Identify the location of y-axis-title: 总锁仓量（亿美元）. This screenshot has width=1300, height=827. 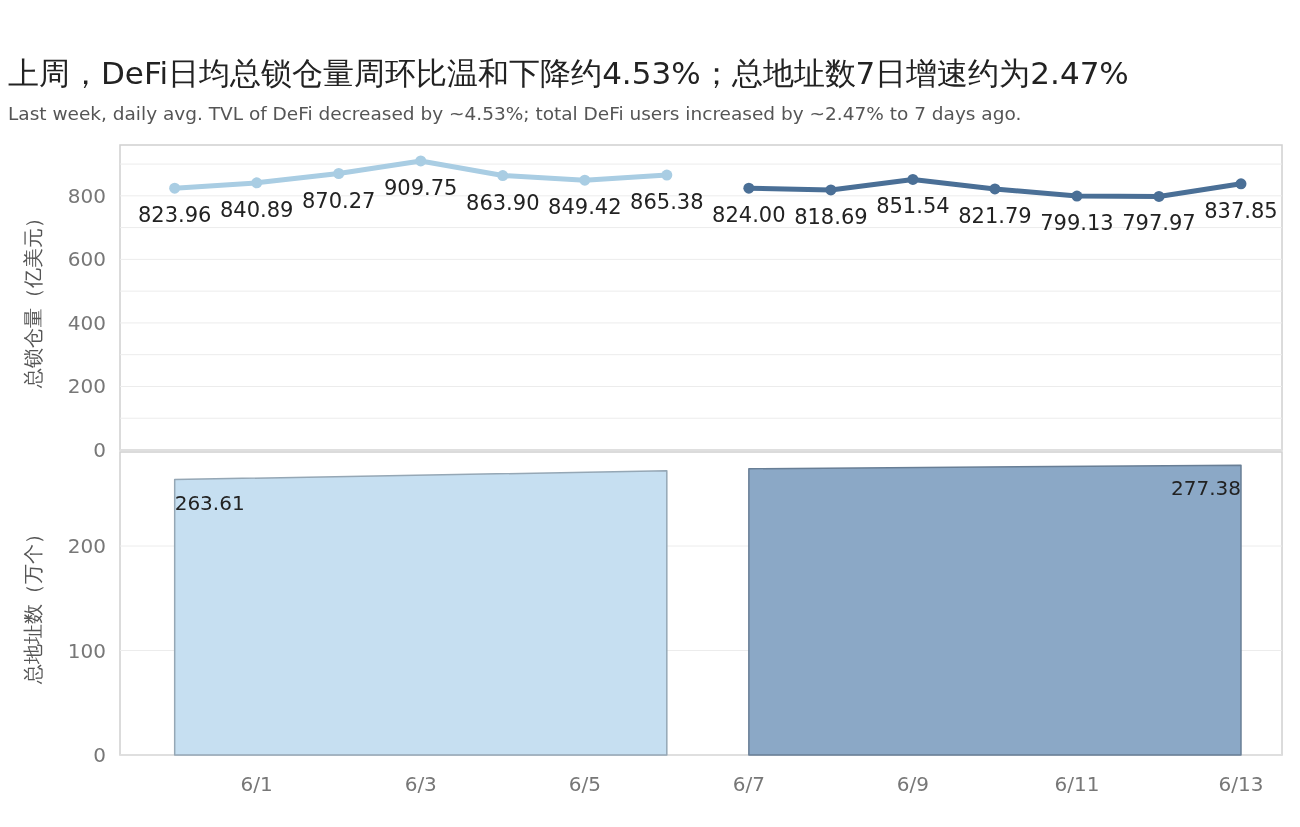
(33, 298).